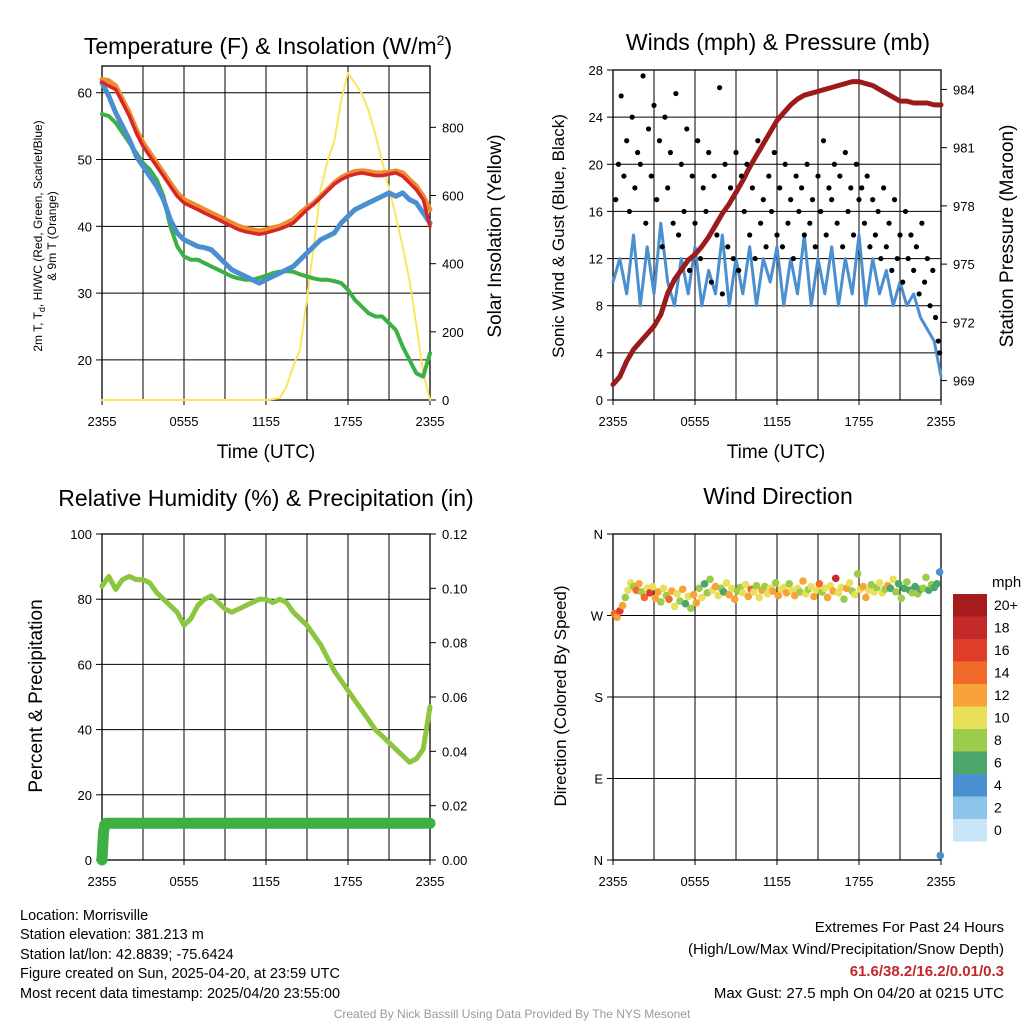  Describe the element at coordinates (266, 669) in the screenshot. I see `relative_humidity-line` at that location.